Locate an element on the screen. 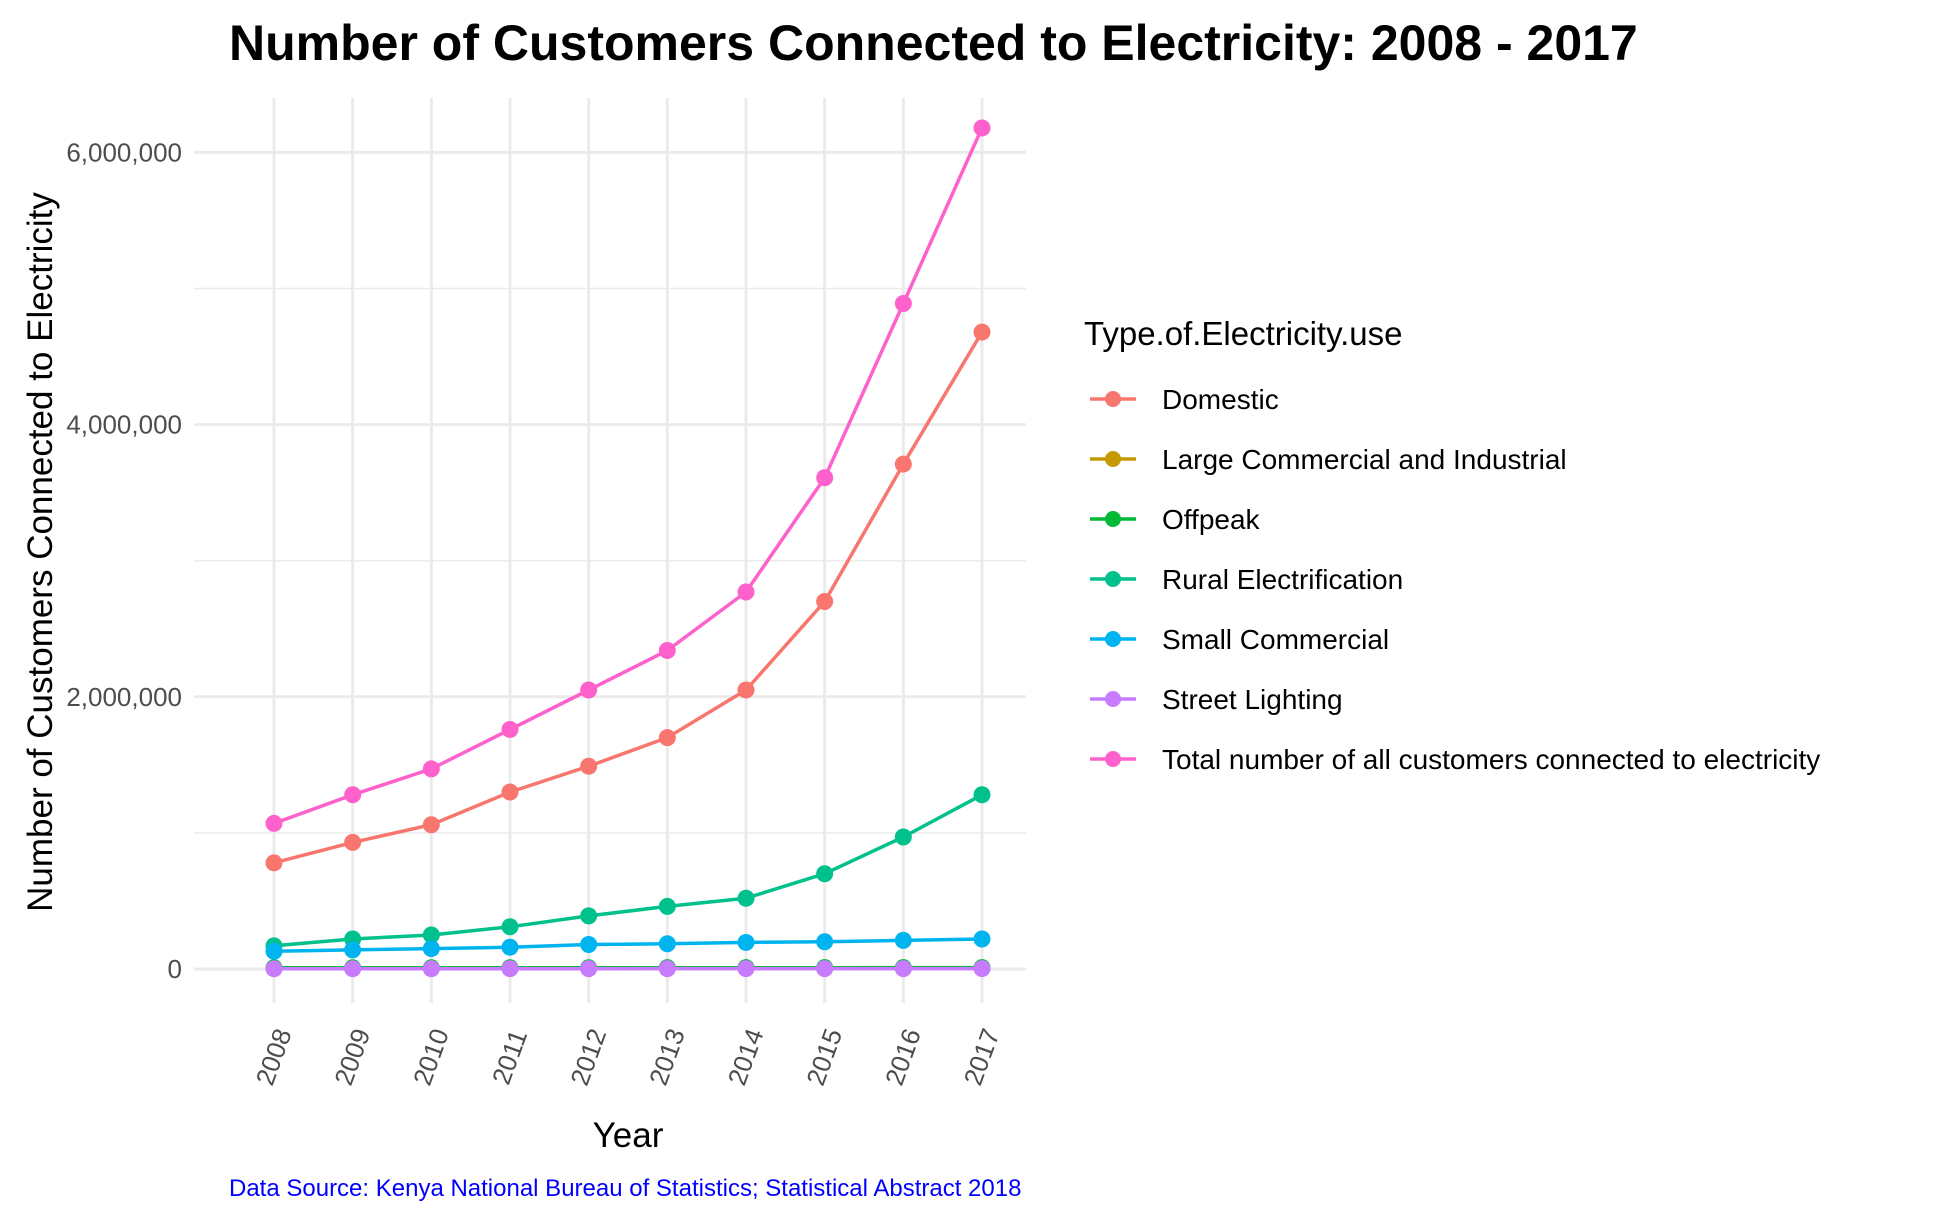 The height and width of the screenshot is (1217, 1950). legend-item: Domestic is located at coordinates (1184, 399).